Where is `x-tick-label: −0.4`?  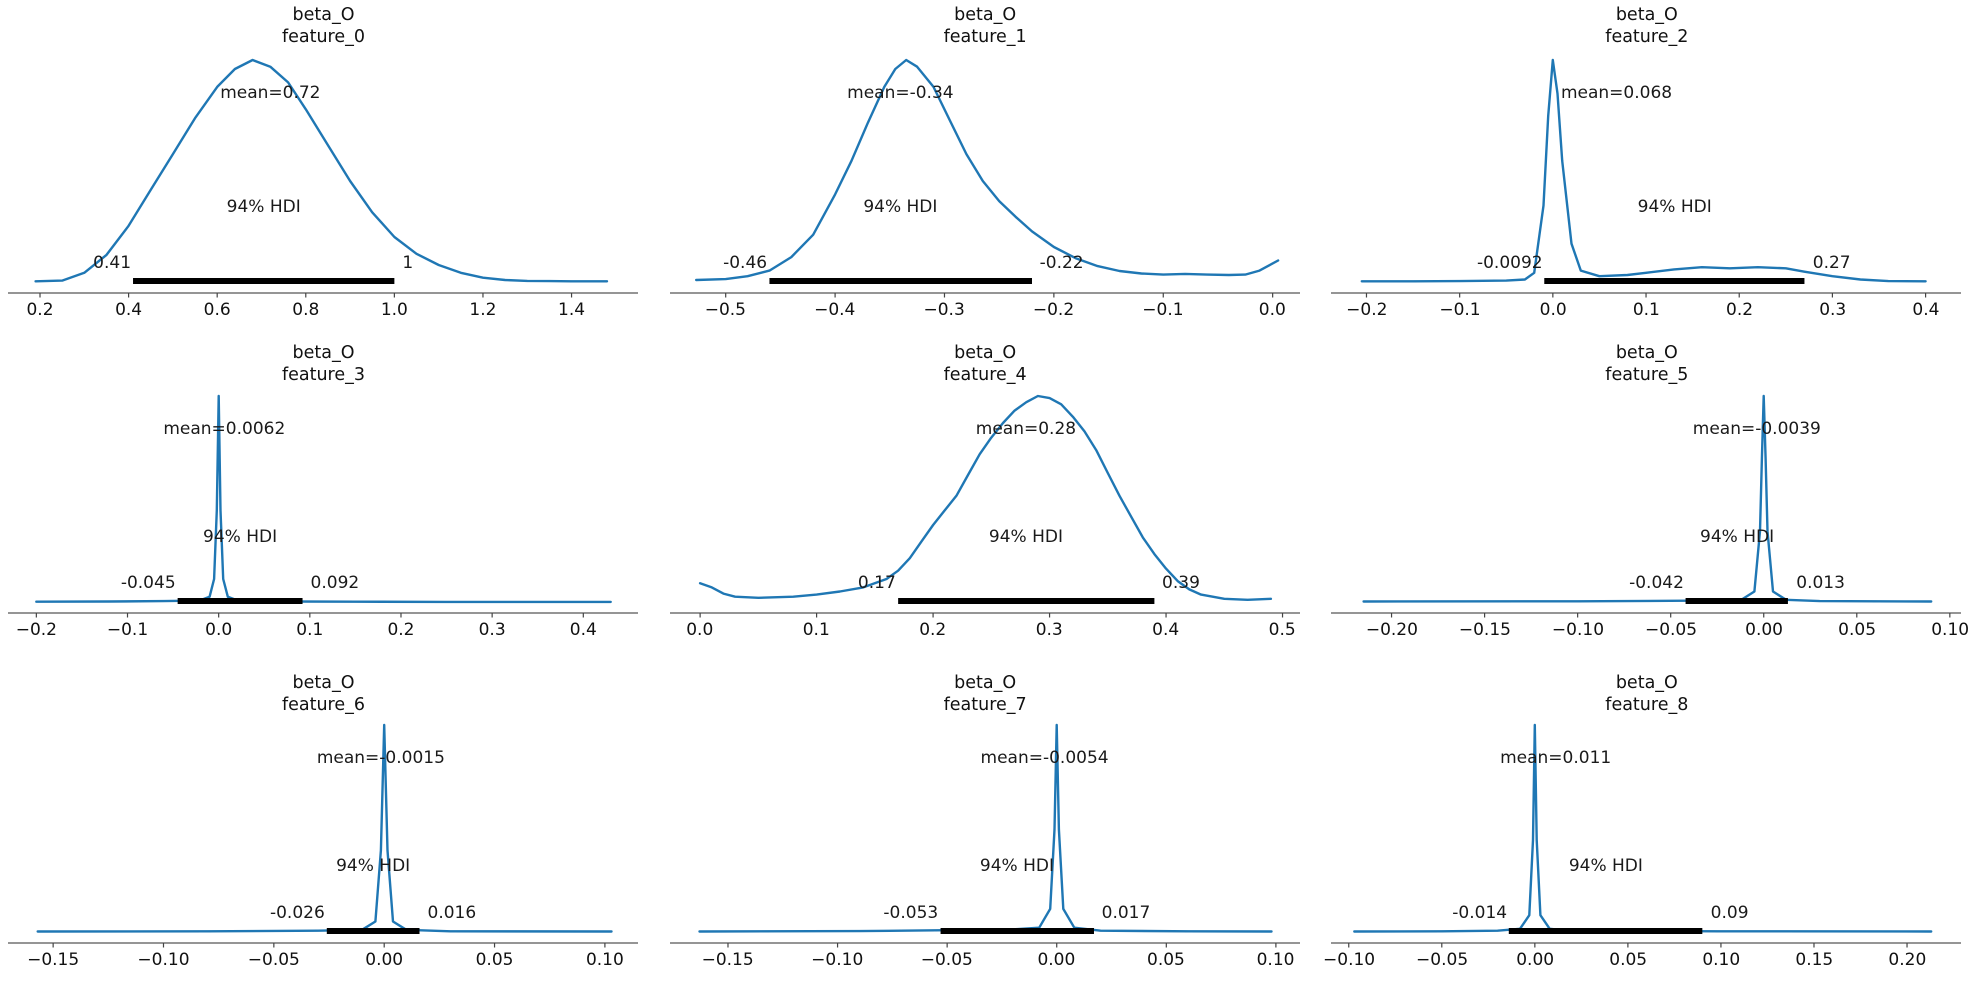
x-tick-label: −0.4 is located at coordinates (835, 310).